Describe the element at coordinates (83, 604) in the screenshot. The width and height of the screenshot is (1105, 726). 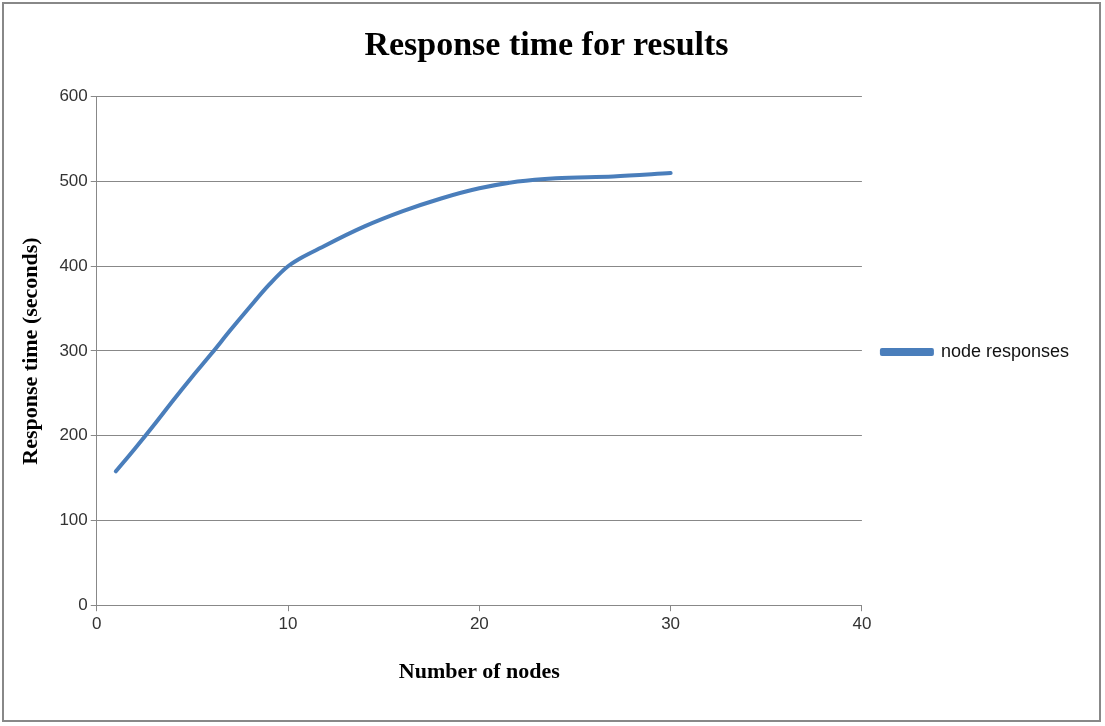
I see `y-tick-label: 0` at that location.